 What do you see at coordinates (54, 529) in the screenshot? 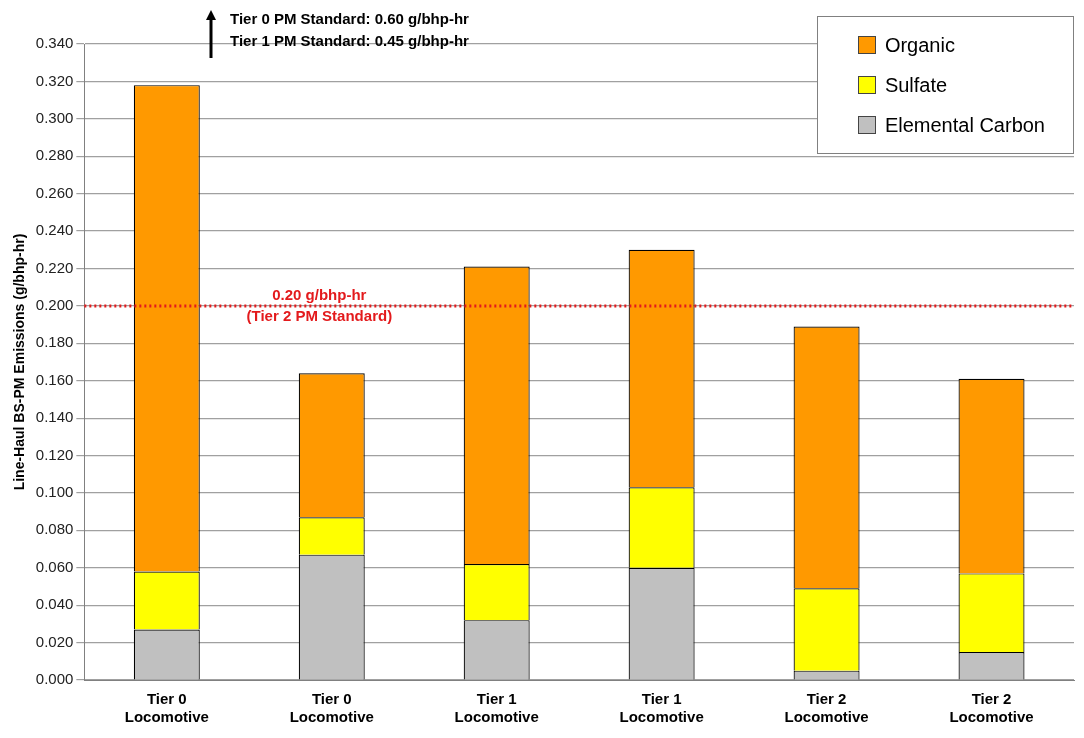
I see `y-tick-label: 0.080` at bounding box center [54, 529].